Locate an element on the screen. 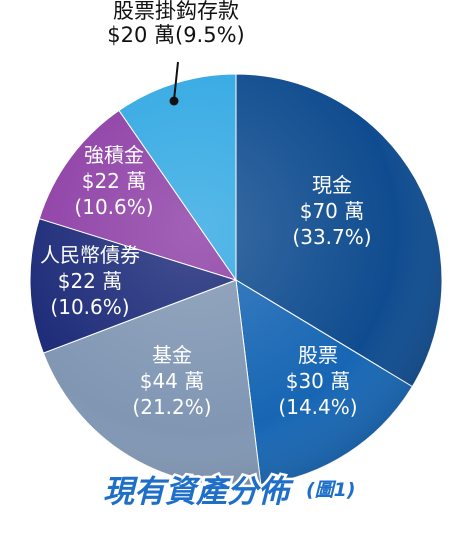 This screenshot has width=467, height=538. slice-label-1: 現金$70 萬(33.7%) is located at coordinates (331, 211).